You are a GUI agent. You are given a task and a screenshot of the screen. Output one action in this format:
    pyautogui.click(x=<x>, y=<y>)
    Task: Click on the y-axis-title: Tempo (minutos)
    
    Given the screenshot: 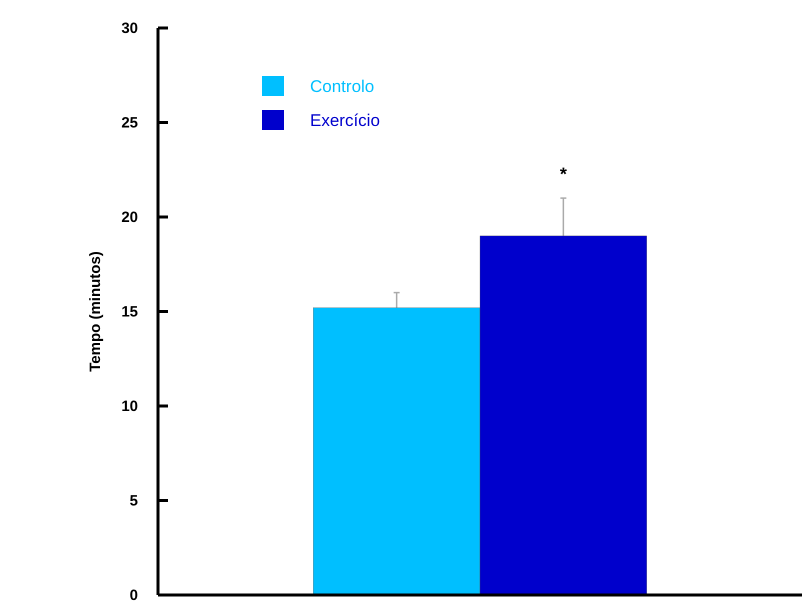 What is the action you would take?
    pyautogui.click(x=95, y=311)
    